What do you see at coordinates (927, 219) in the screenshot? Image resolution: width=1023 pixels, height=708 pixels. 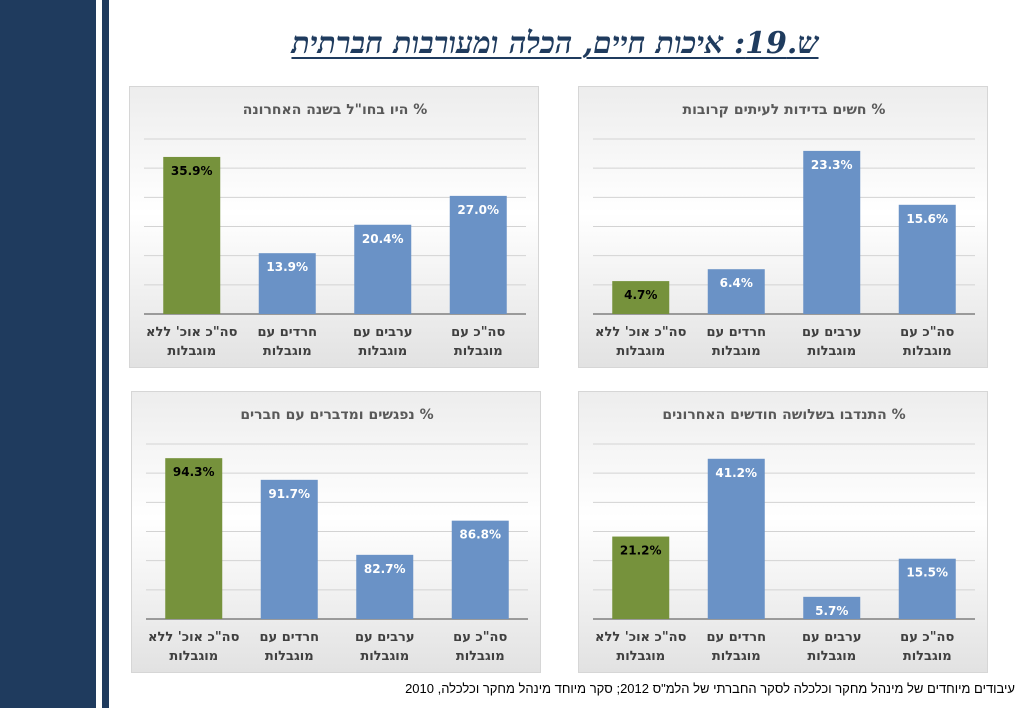 I see `data-label: 15.6%` at bounding box center [927, 219].